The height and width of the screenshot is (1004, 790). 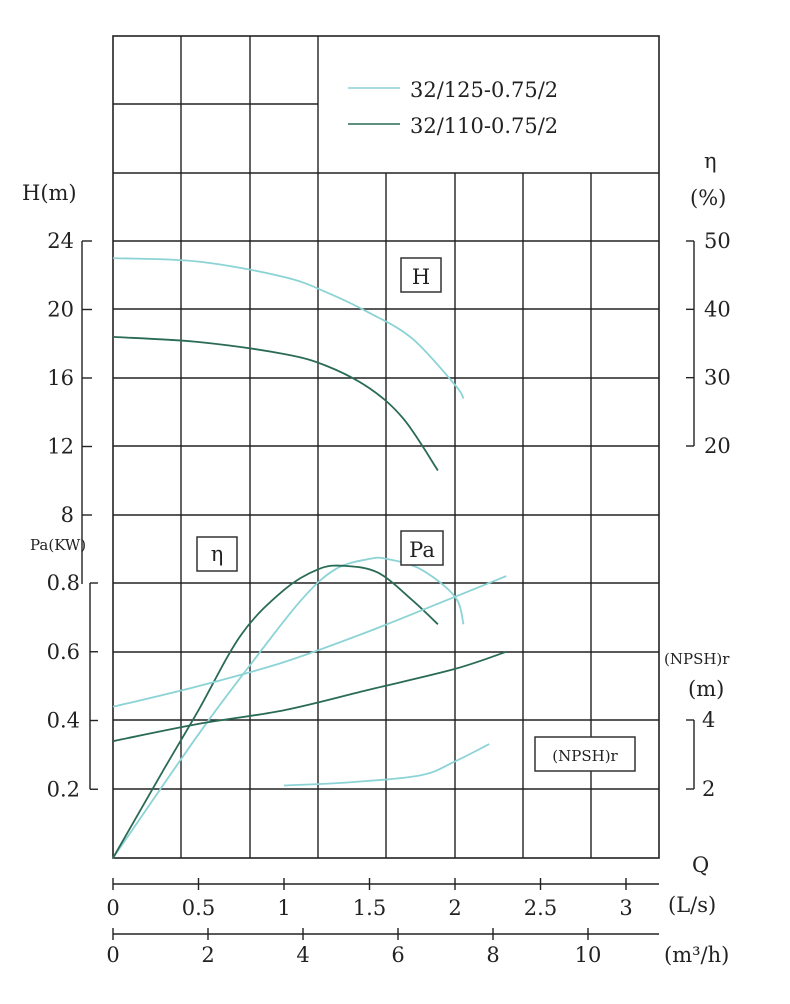 I want to click on power-curve-label-box, so click(x=422, y=548).